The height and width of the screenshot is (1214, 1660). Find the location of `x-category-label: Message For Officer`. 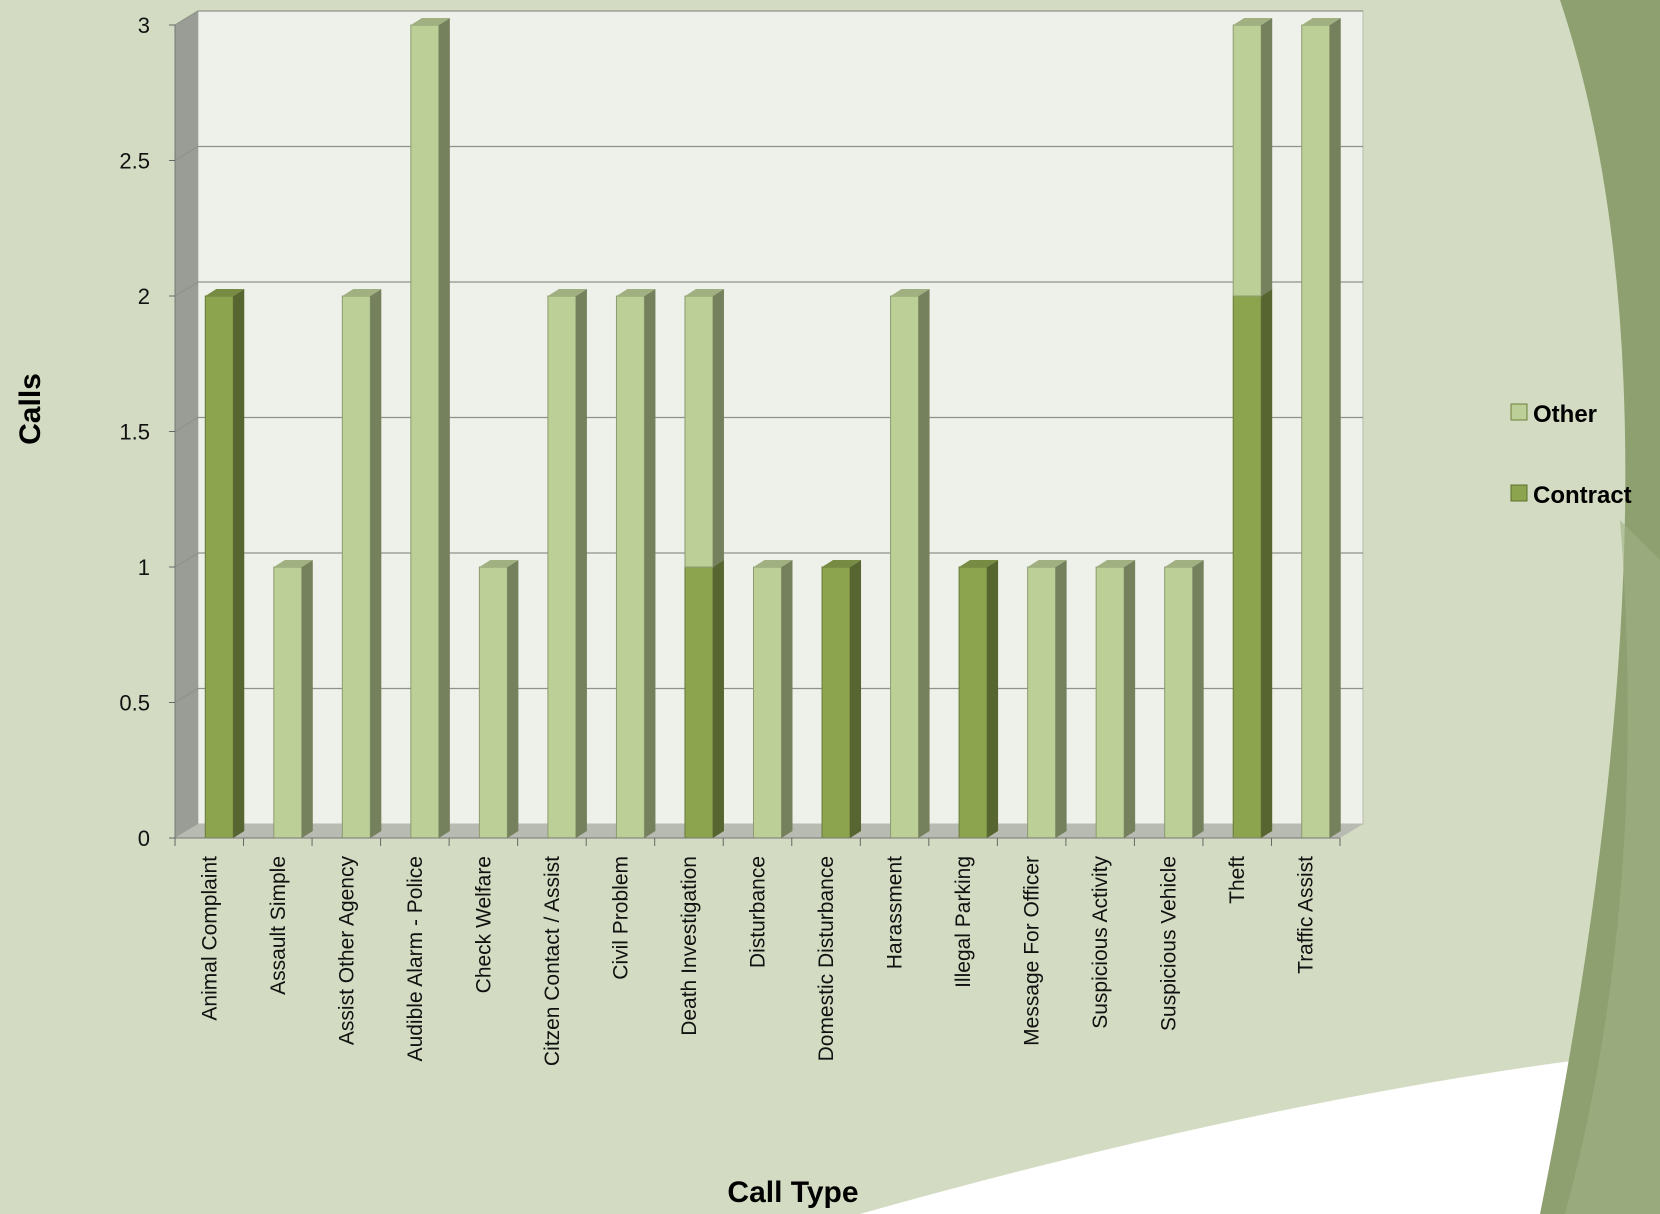

x-category-label: Message For Officer is located at coordinates (1032, 951).